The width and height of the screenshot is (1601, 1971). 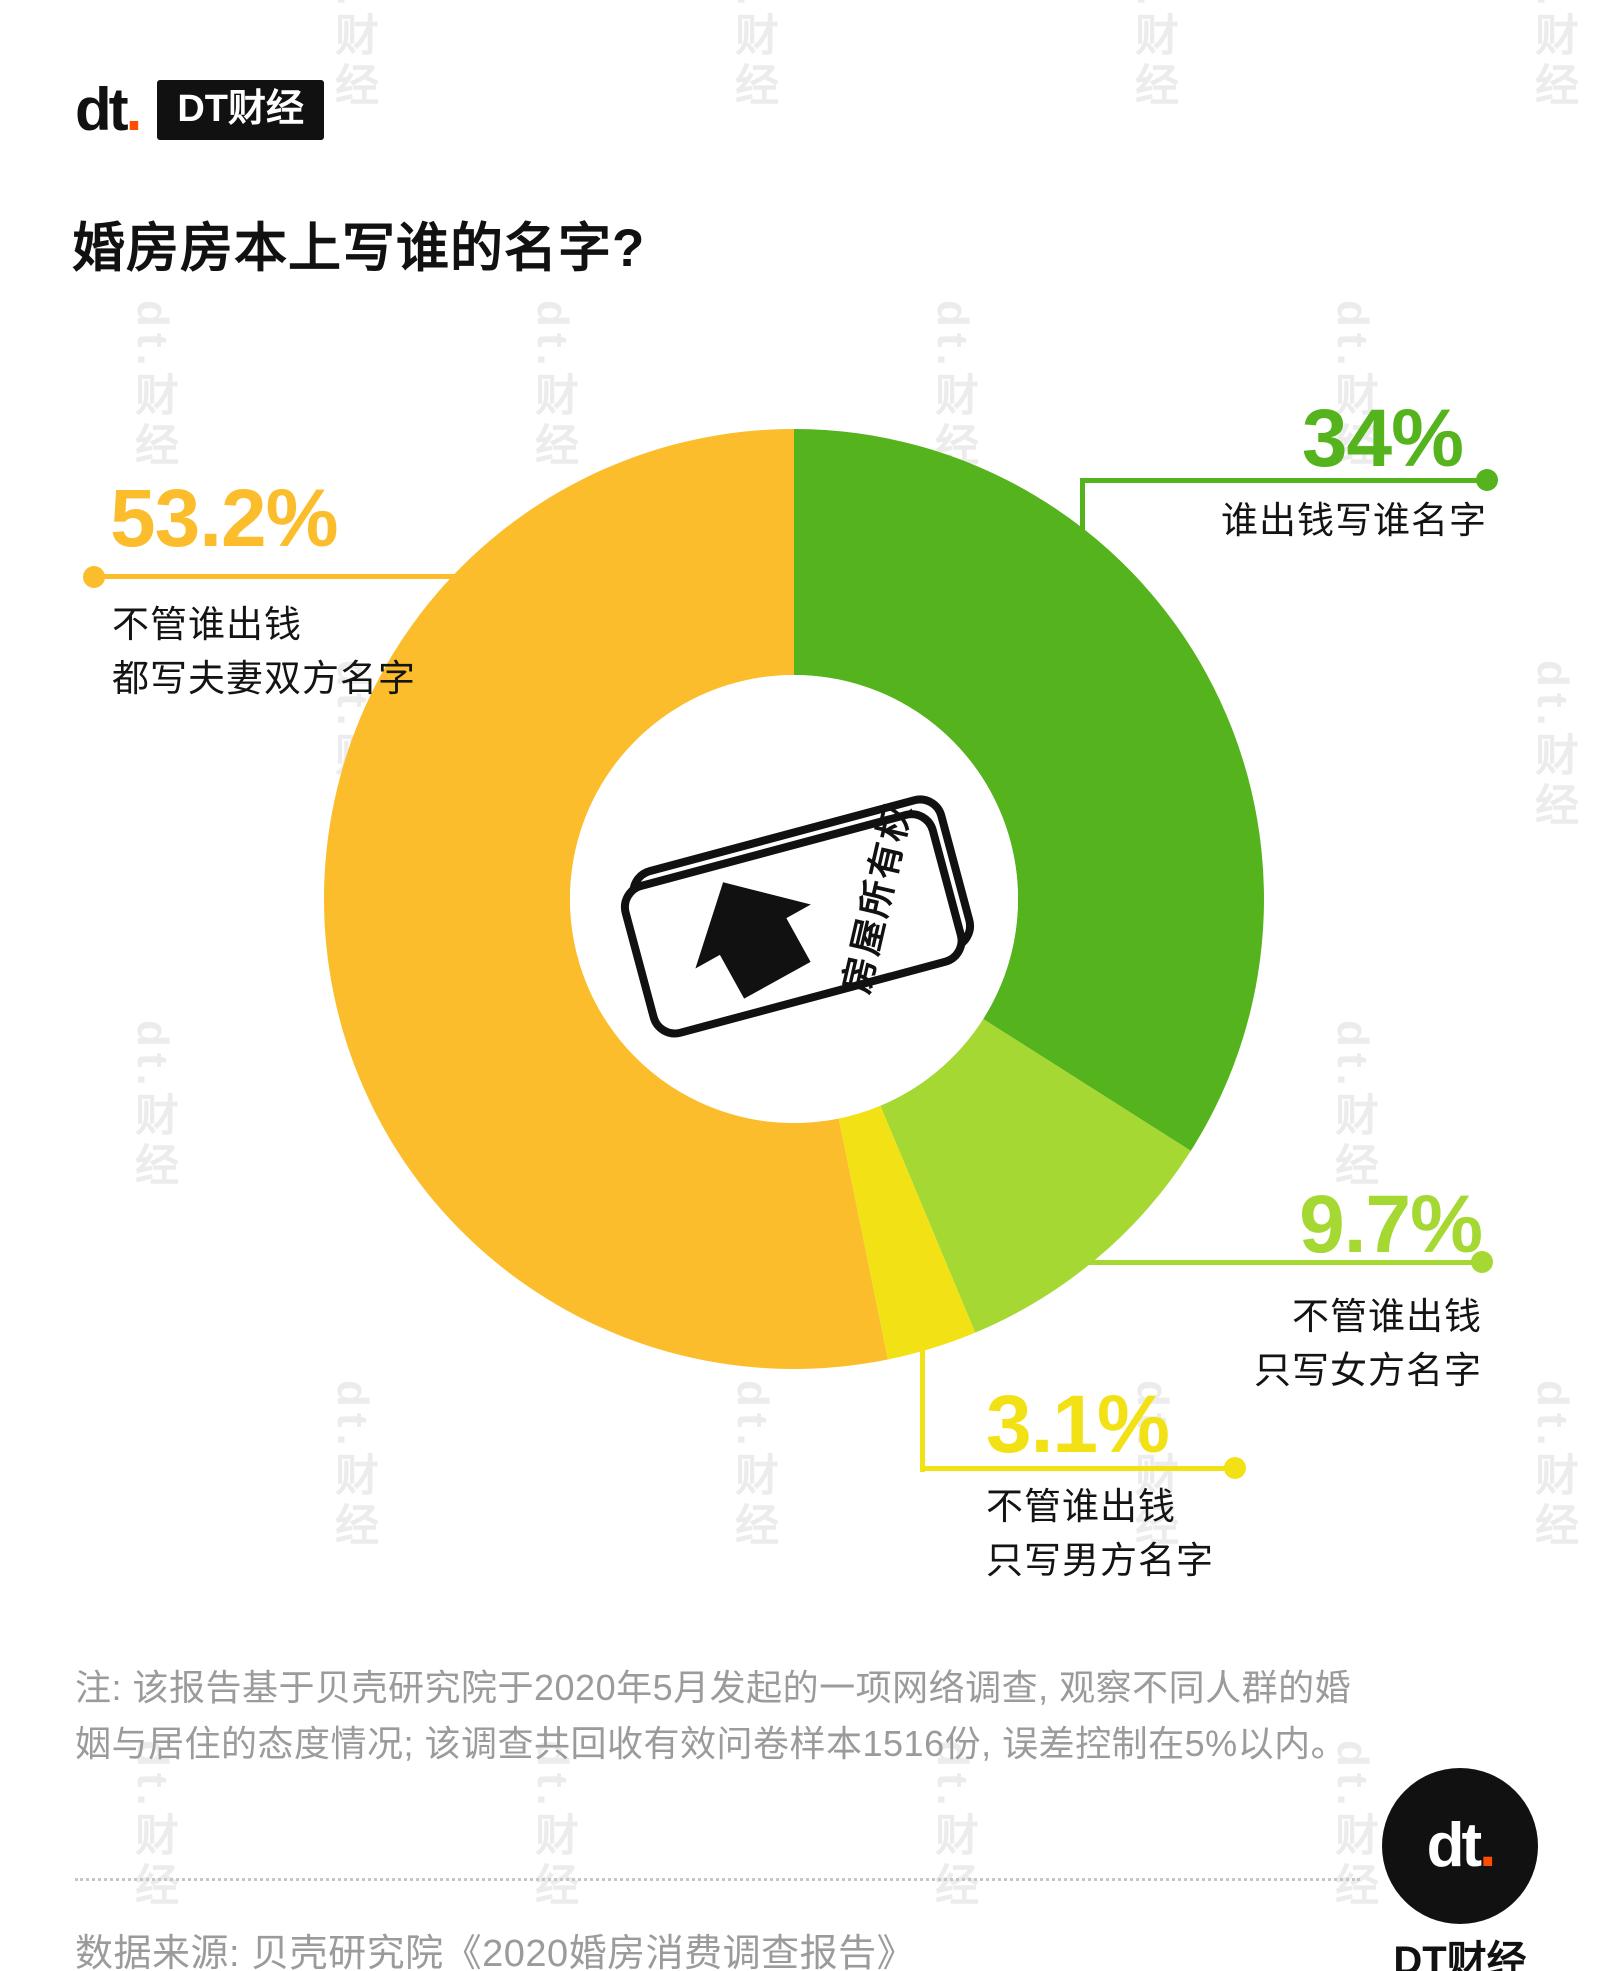 I want to click on value-both-names: 53.2%, so click(x=224, y=518).